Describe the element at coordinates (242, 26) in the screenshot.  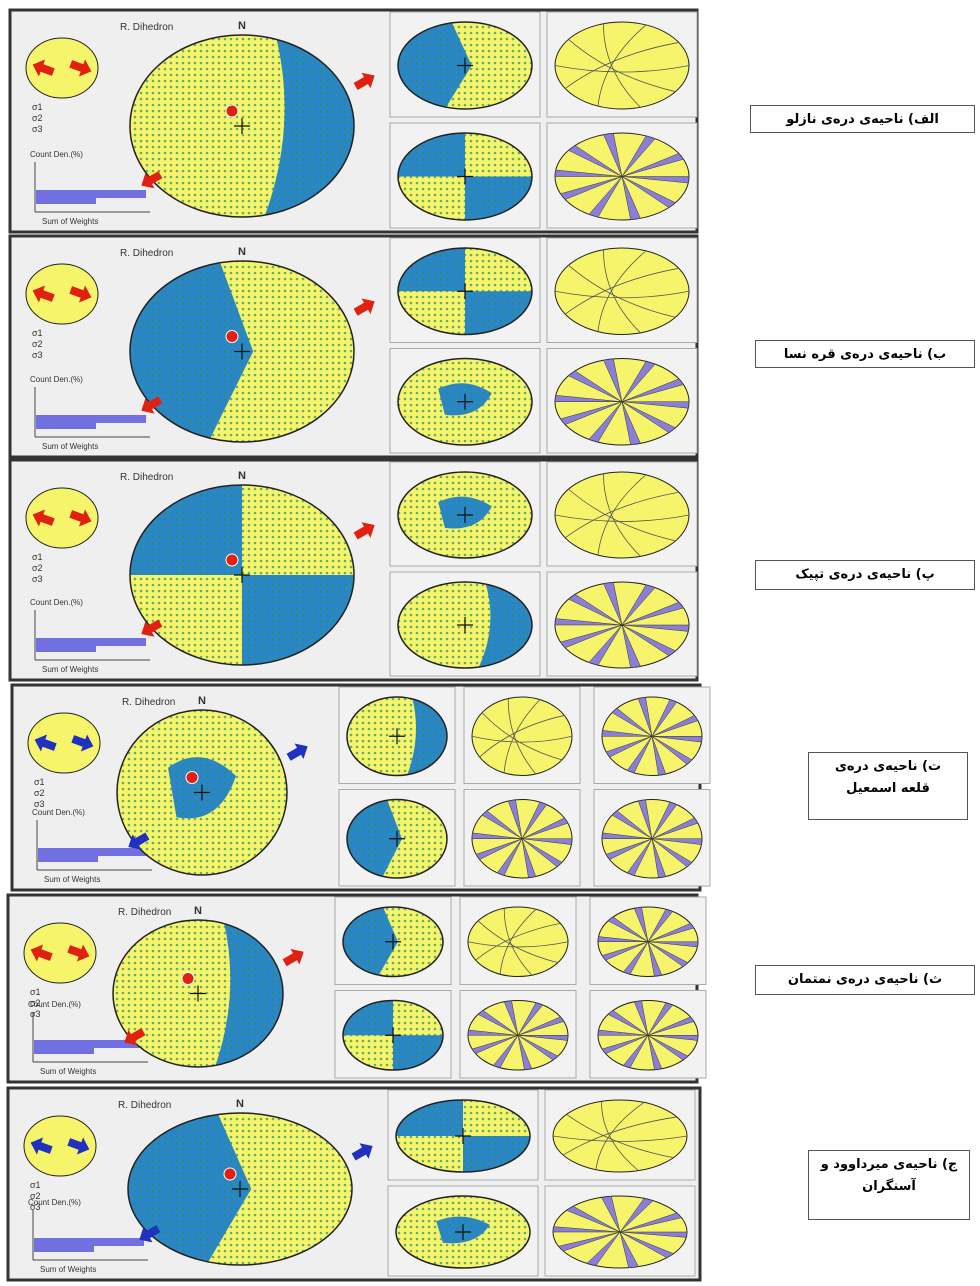
I see `north-label: N` at that location.